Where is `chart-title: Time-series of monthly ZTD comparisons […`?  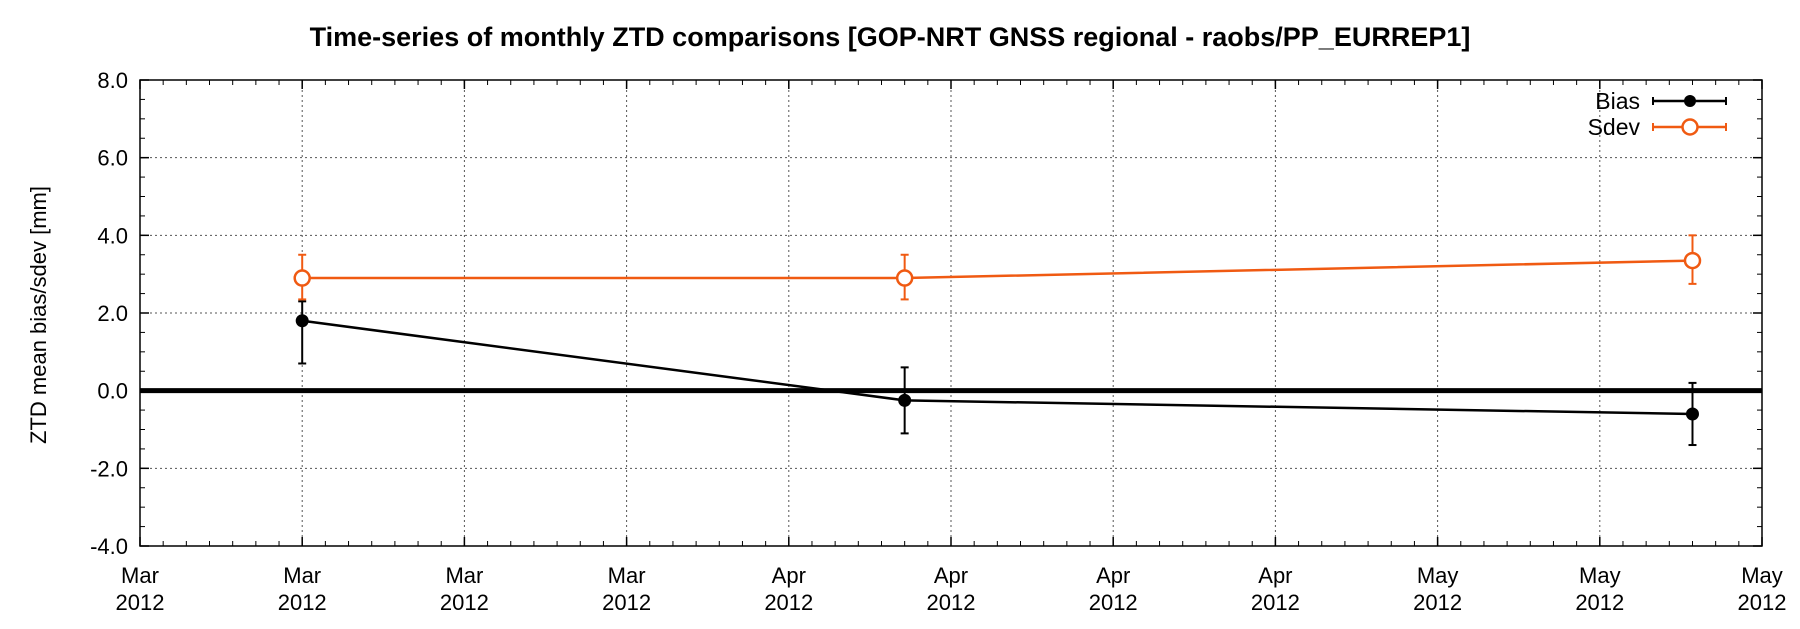
chart-title: Time-series of monthly ZTD comparisons [… is located at coordinates (890, 37).